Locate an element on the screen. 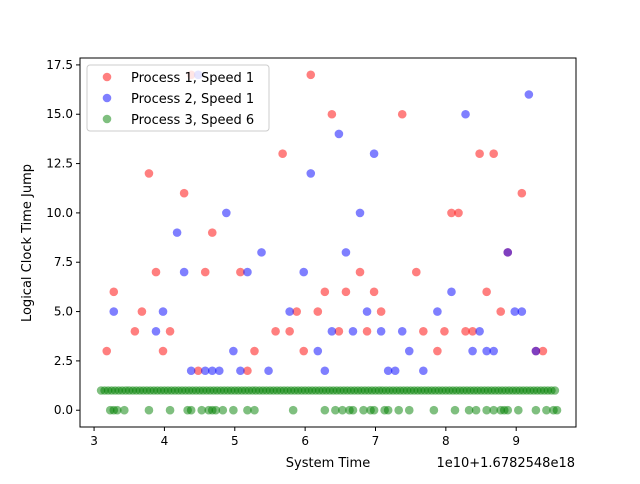 The height and width of the screenshot is (484, 640). legend-box is located at coordinates (178, 98).